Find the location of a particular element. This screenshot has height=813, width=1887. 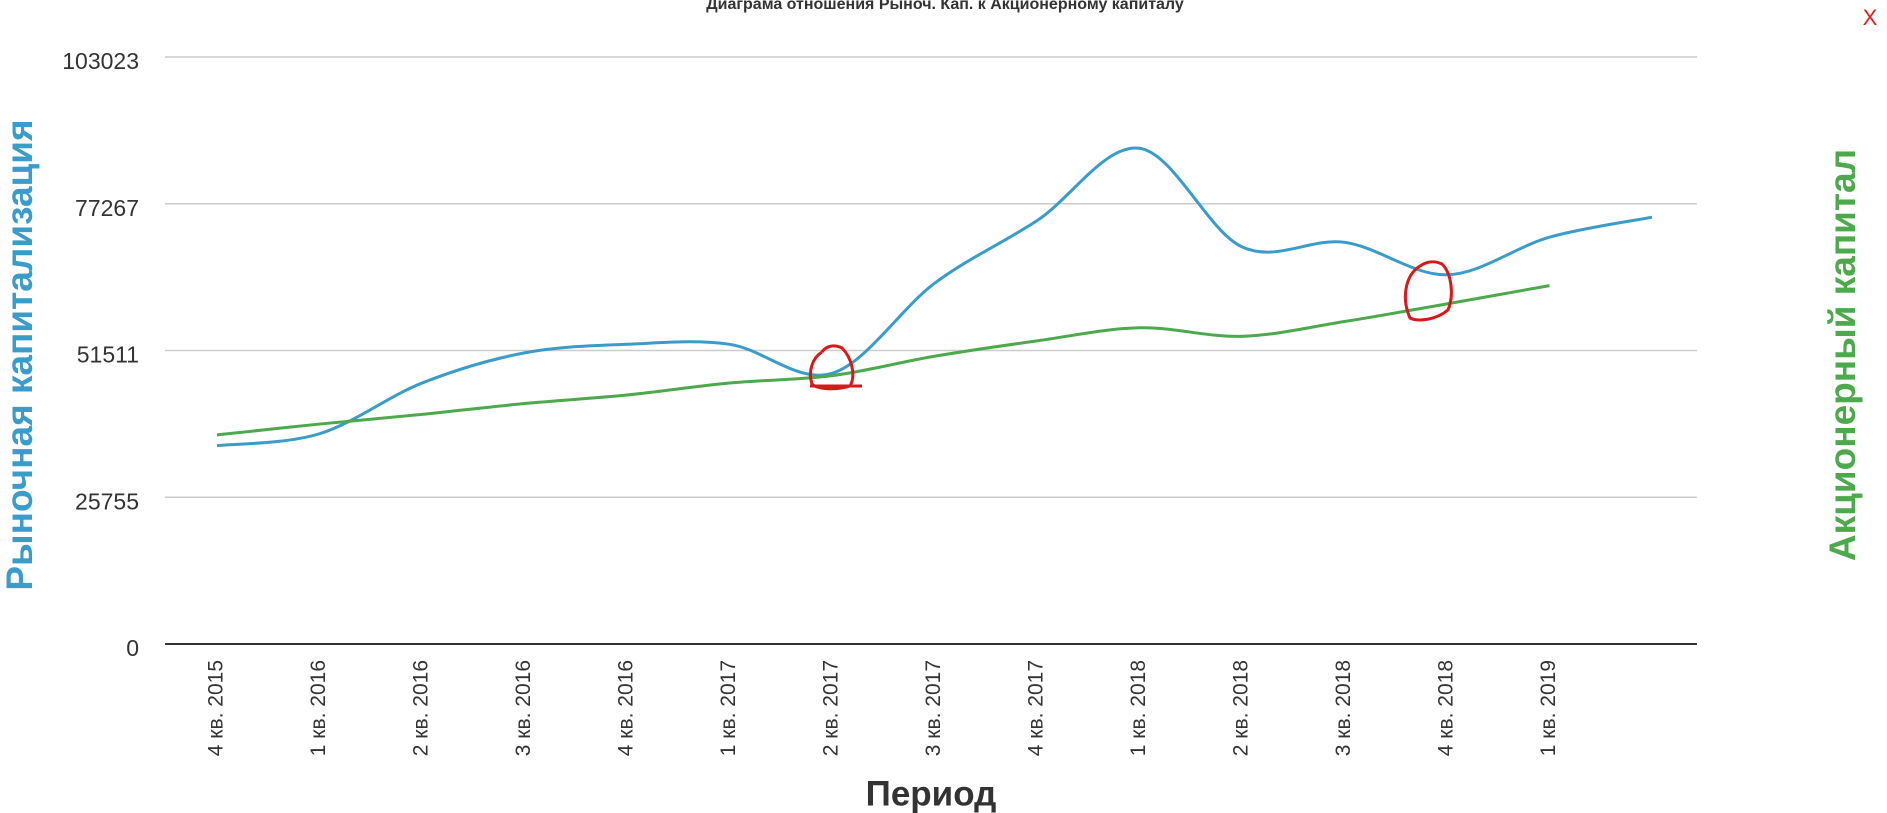

series-line is located at coordinates (883, 360).